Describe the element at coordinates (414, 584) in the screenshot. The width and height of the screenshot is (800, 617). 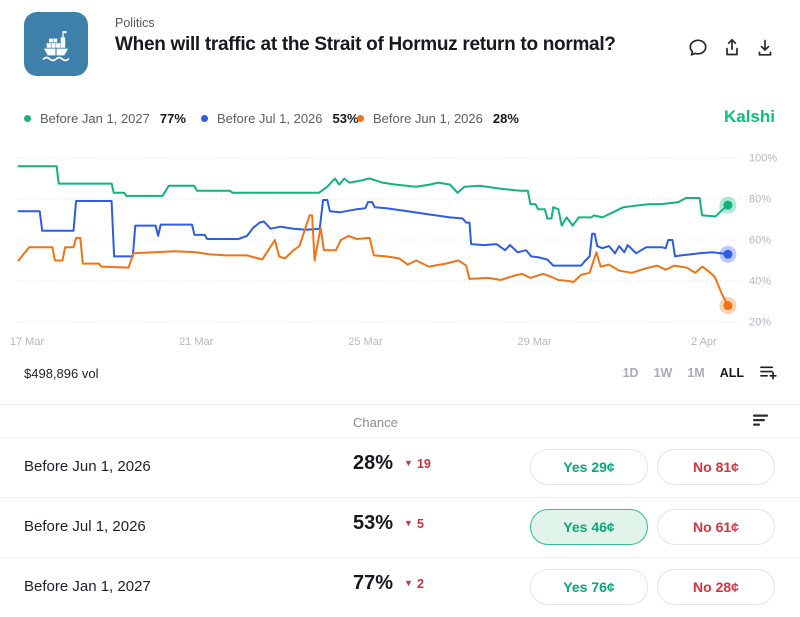
I see `chance-delta: ▼ 2` at that location.